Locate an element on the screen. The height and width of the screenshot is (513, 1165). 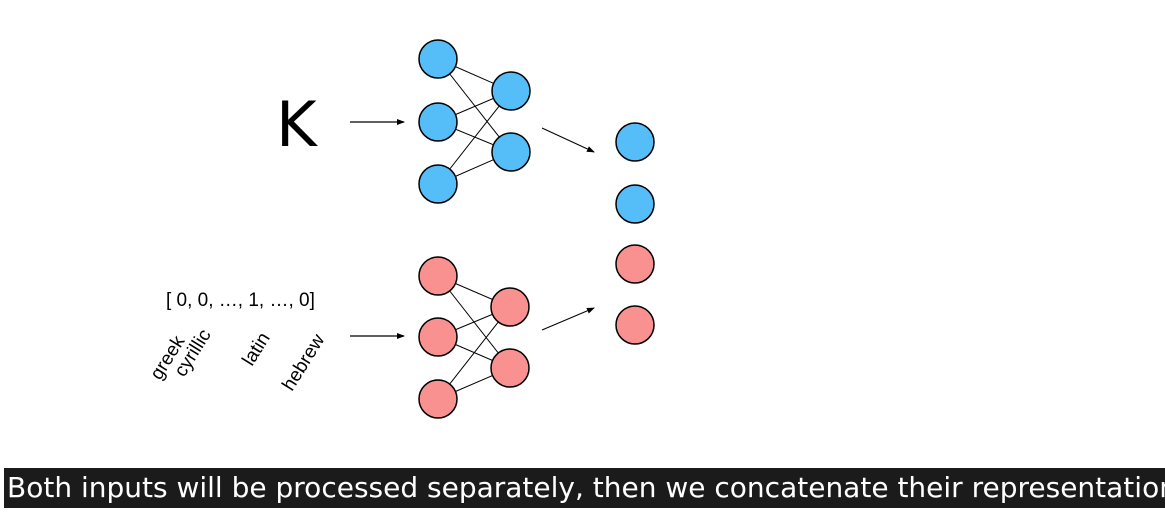
image-output-arrow is located at coordinates (568, 140).